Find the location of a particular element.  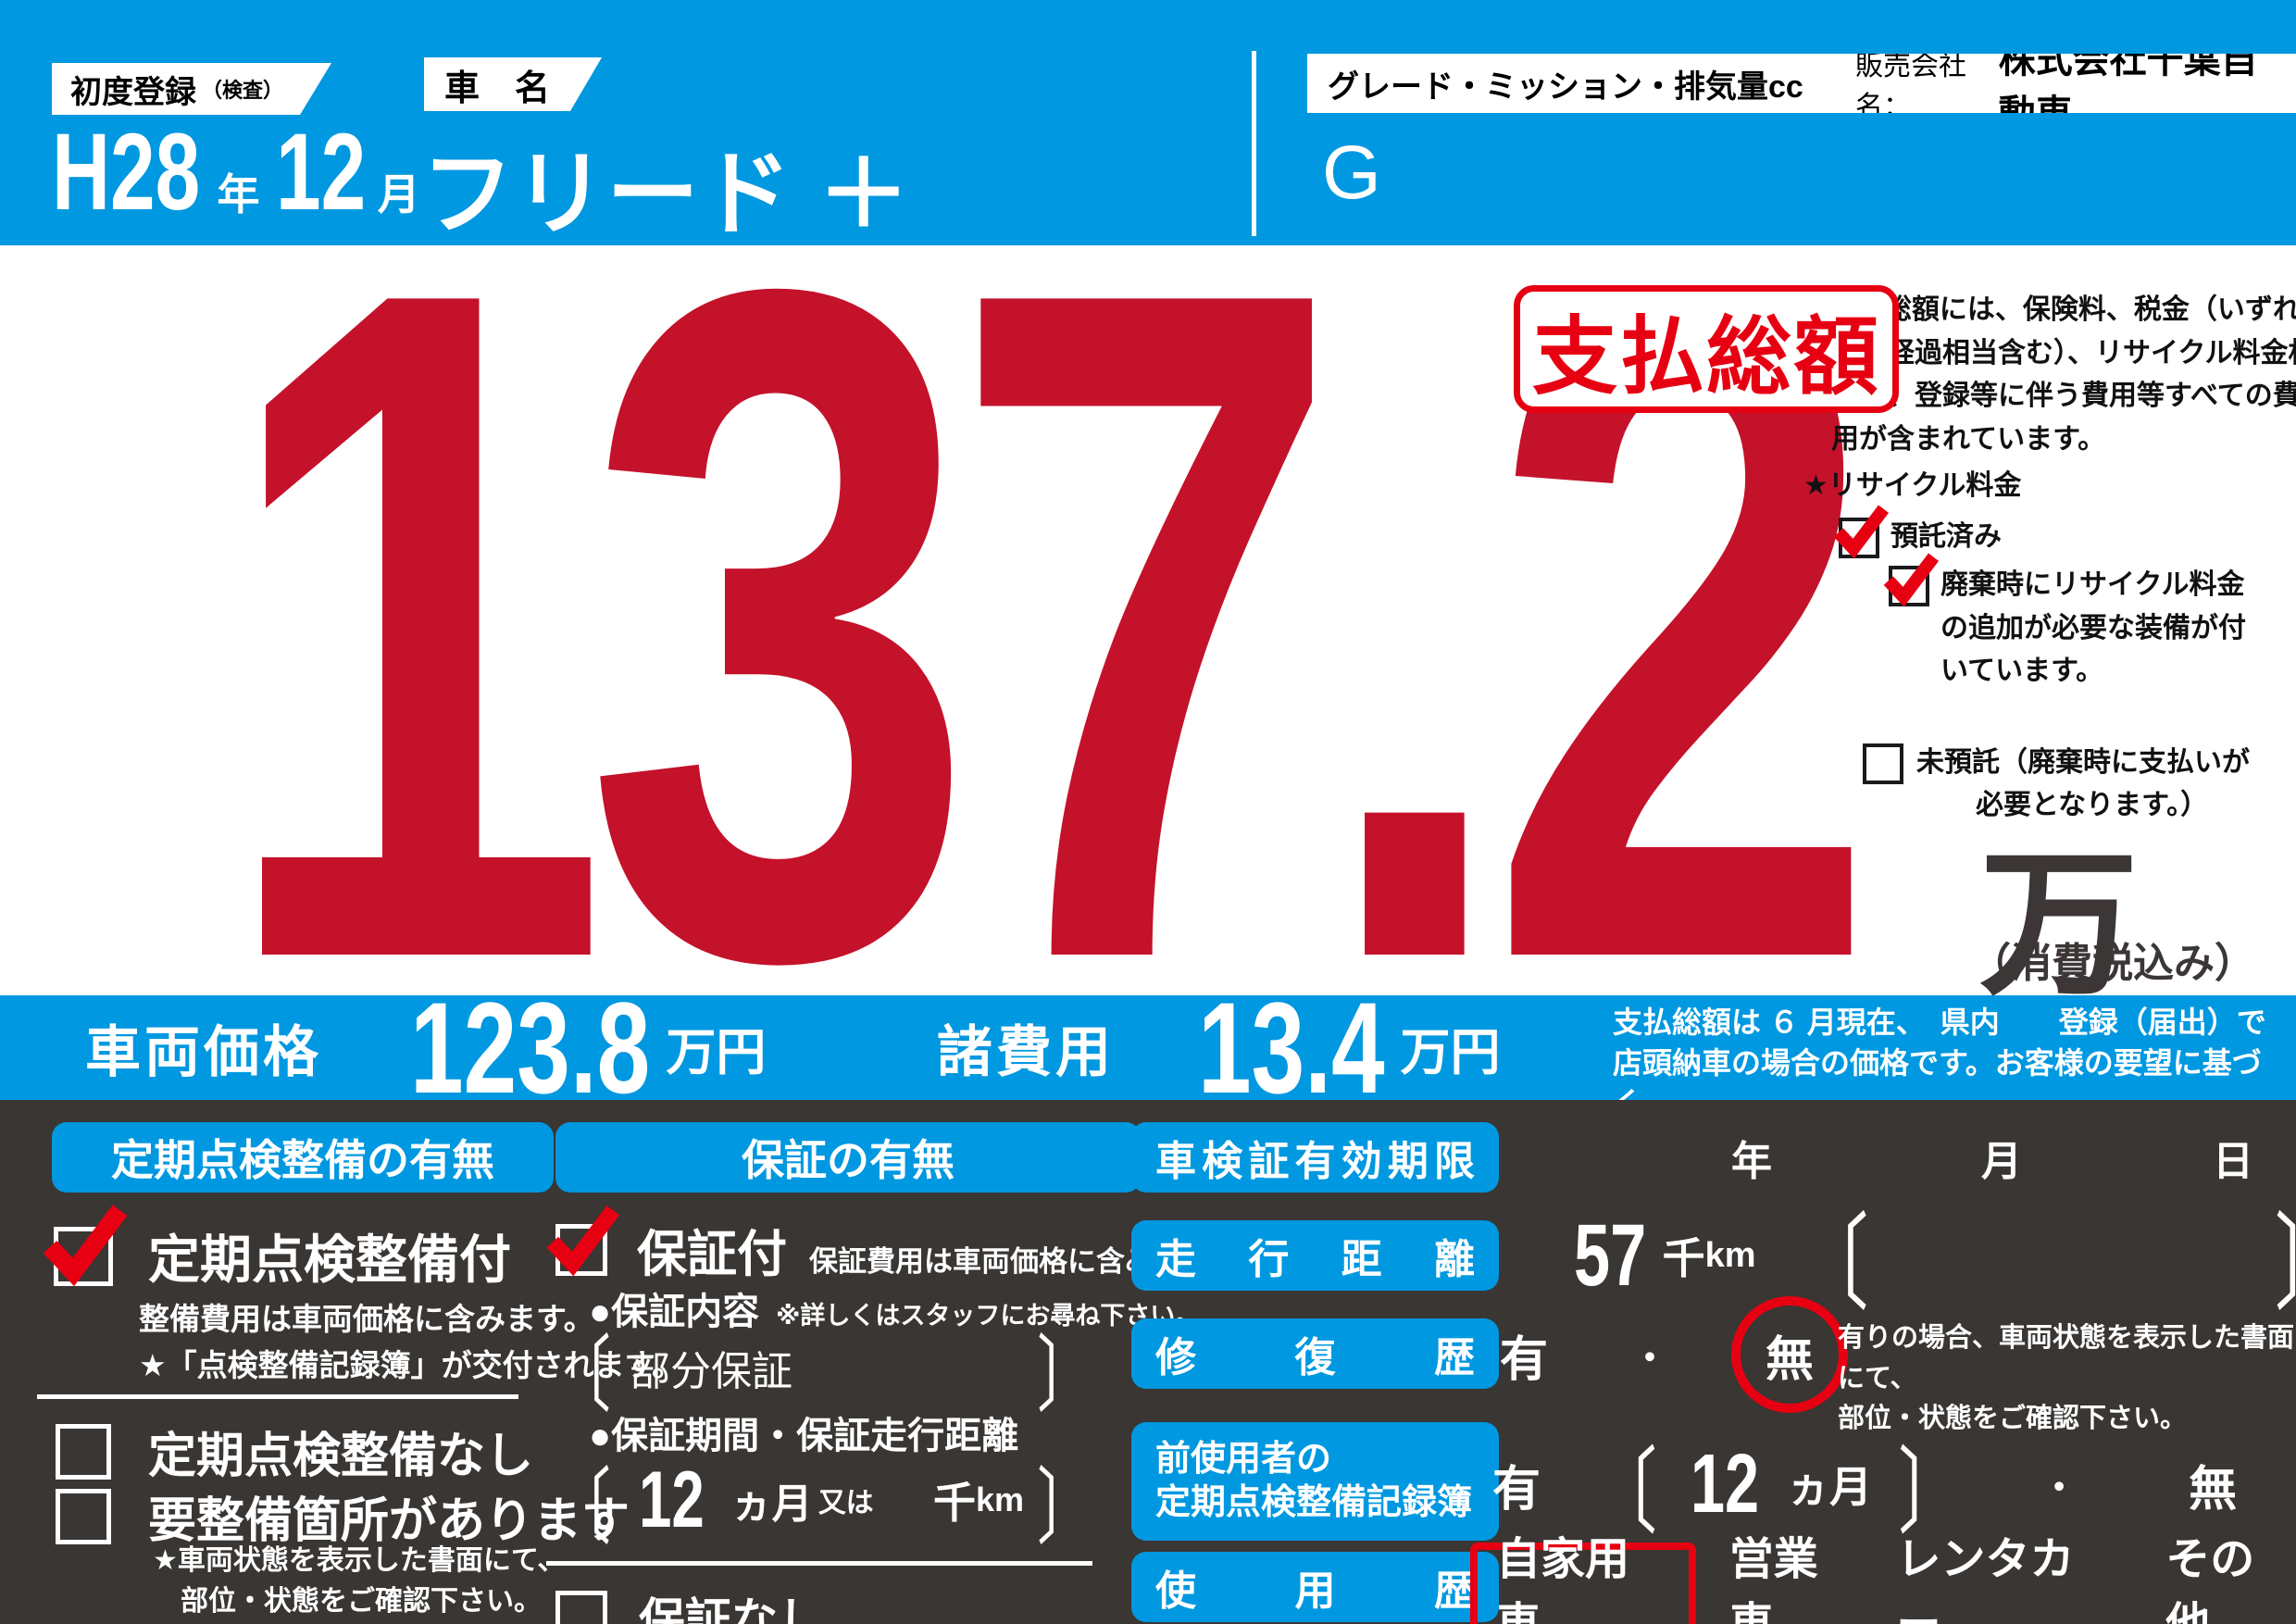

recycle-deposited-label: 預託済み is located at coordinates (1946, 536).